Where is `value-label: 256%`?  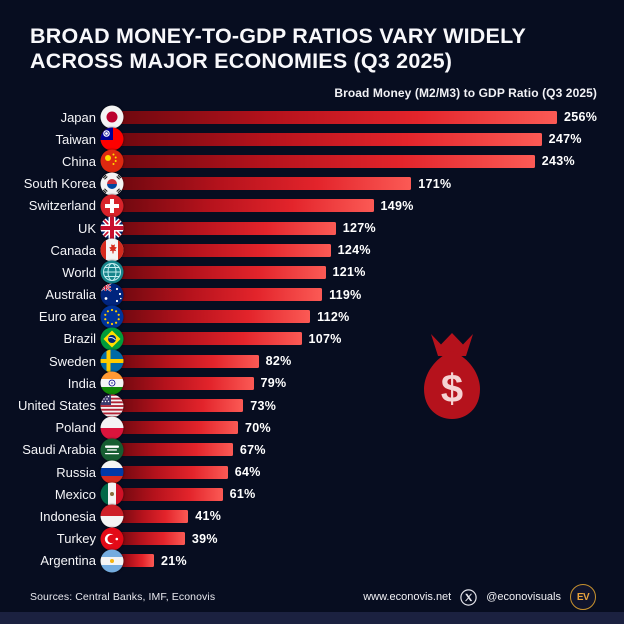
value-label: 256% is located at coordinates (581, 117).